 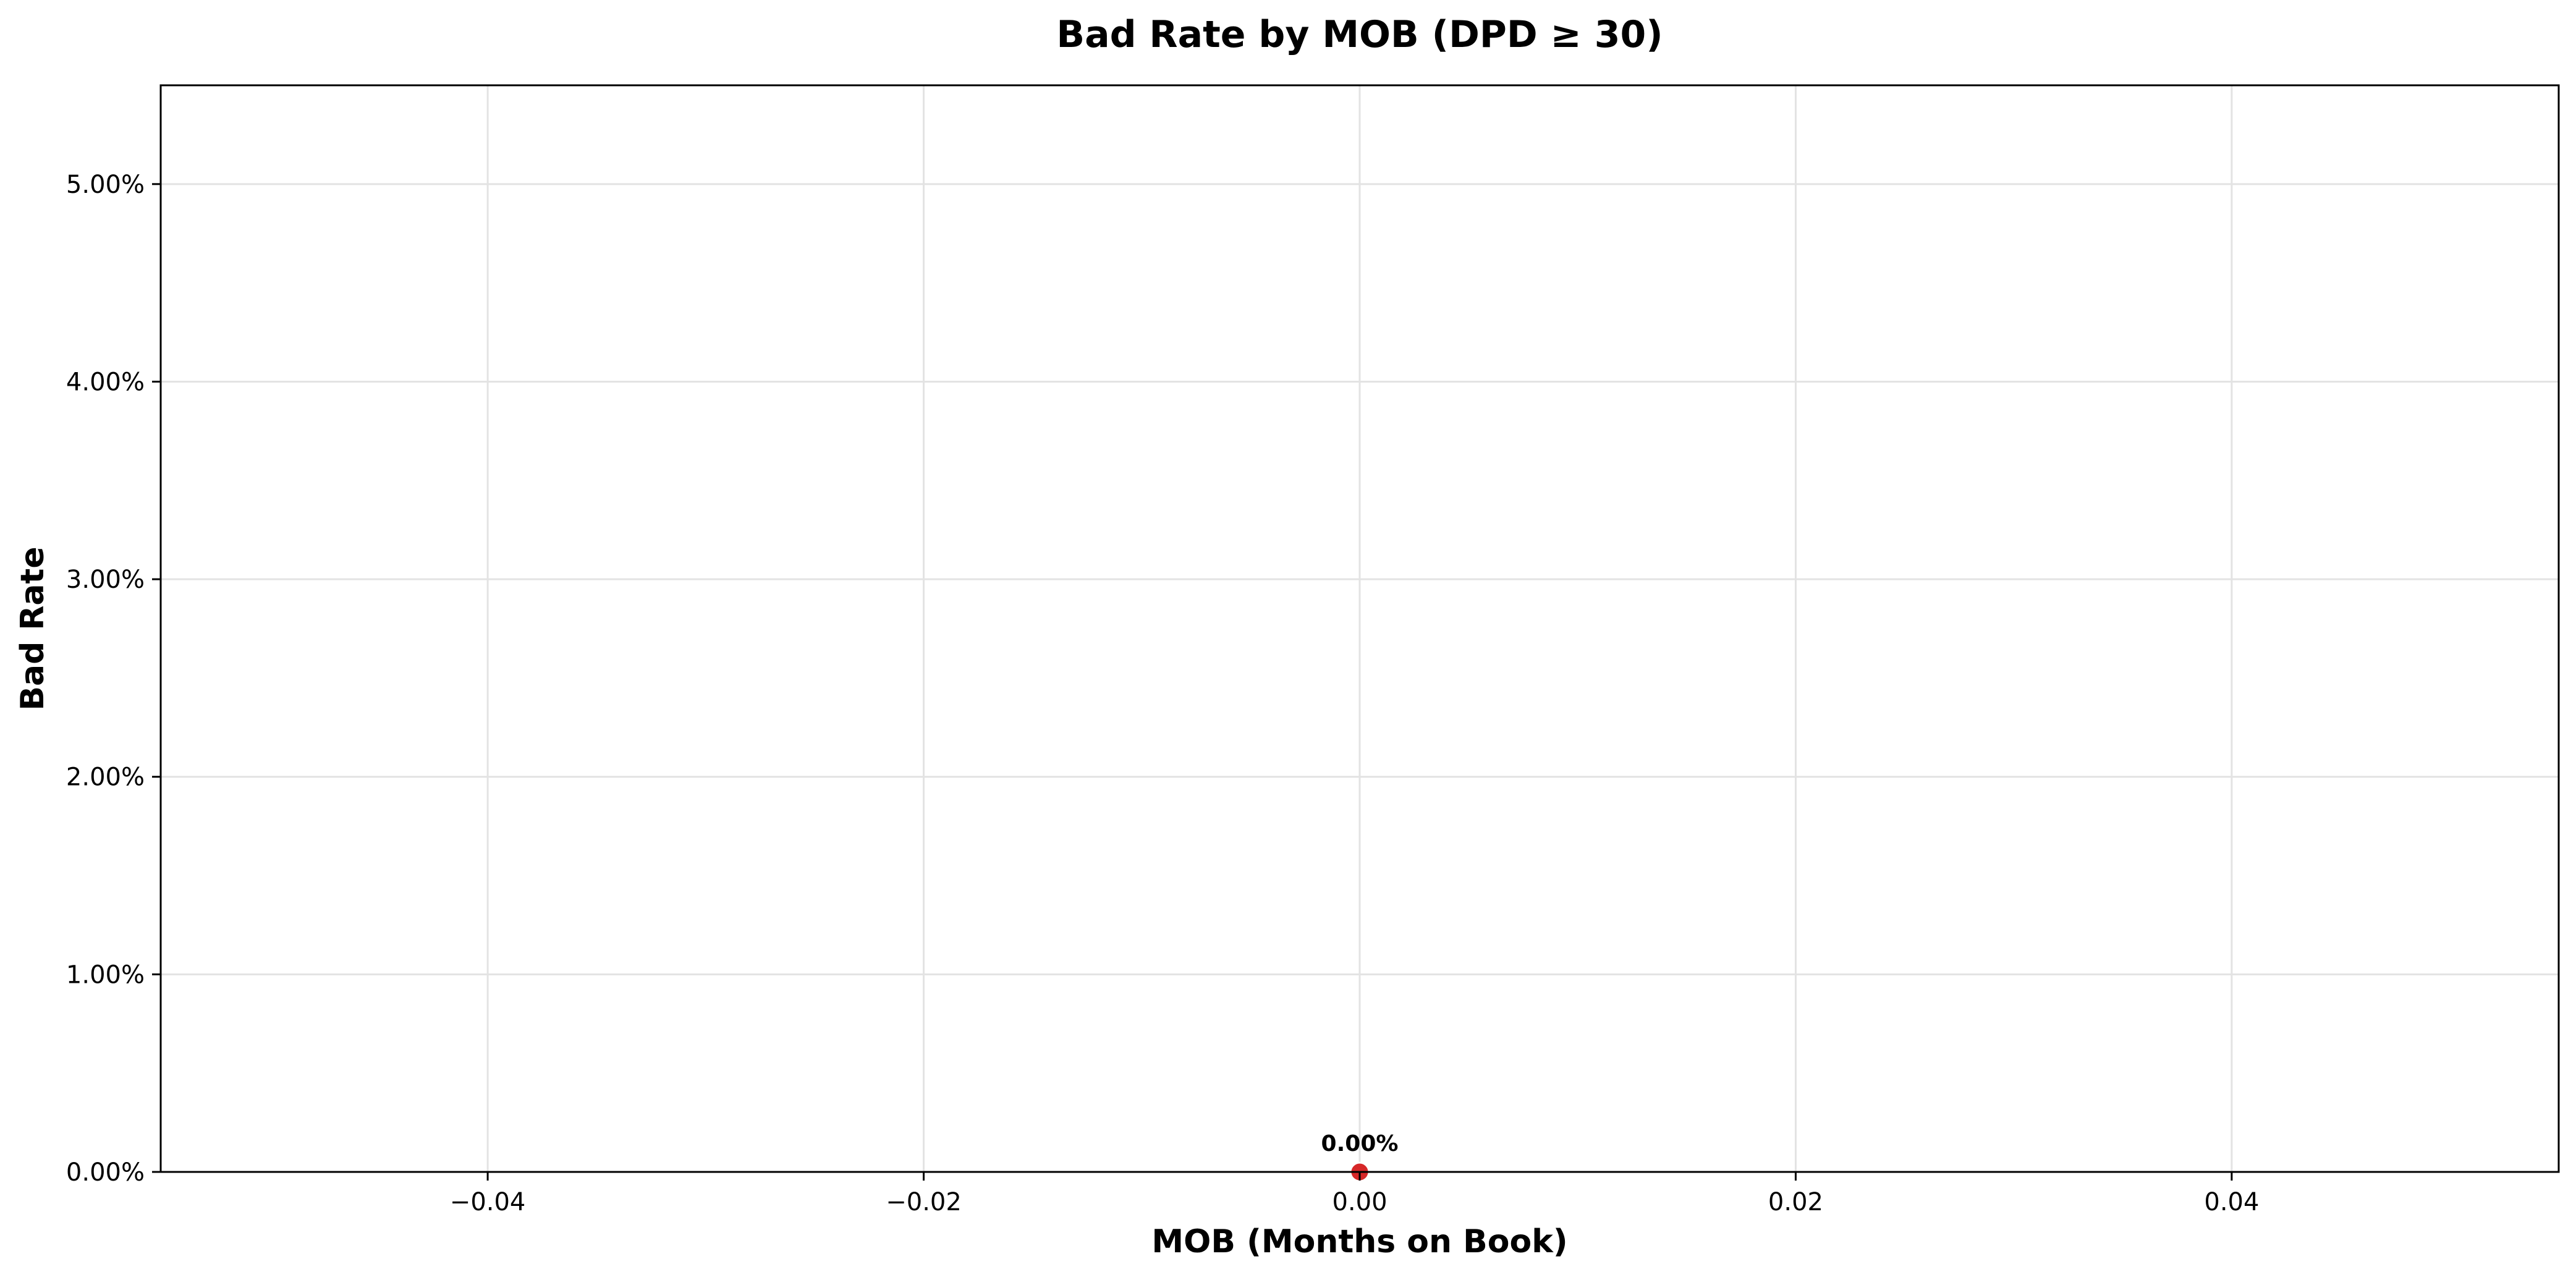 What do you see at coordinates (1359, 1202) in the screenshot?
I see `x-tick-label: 0.00` at bounding box center [1359, 1202].